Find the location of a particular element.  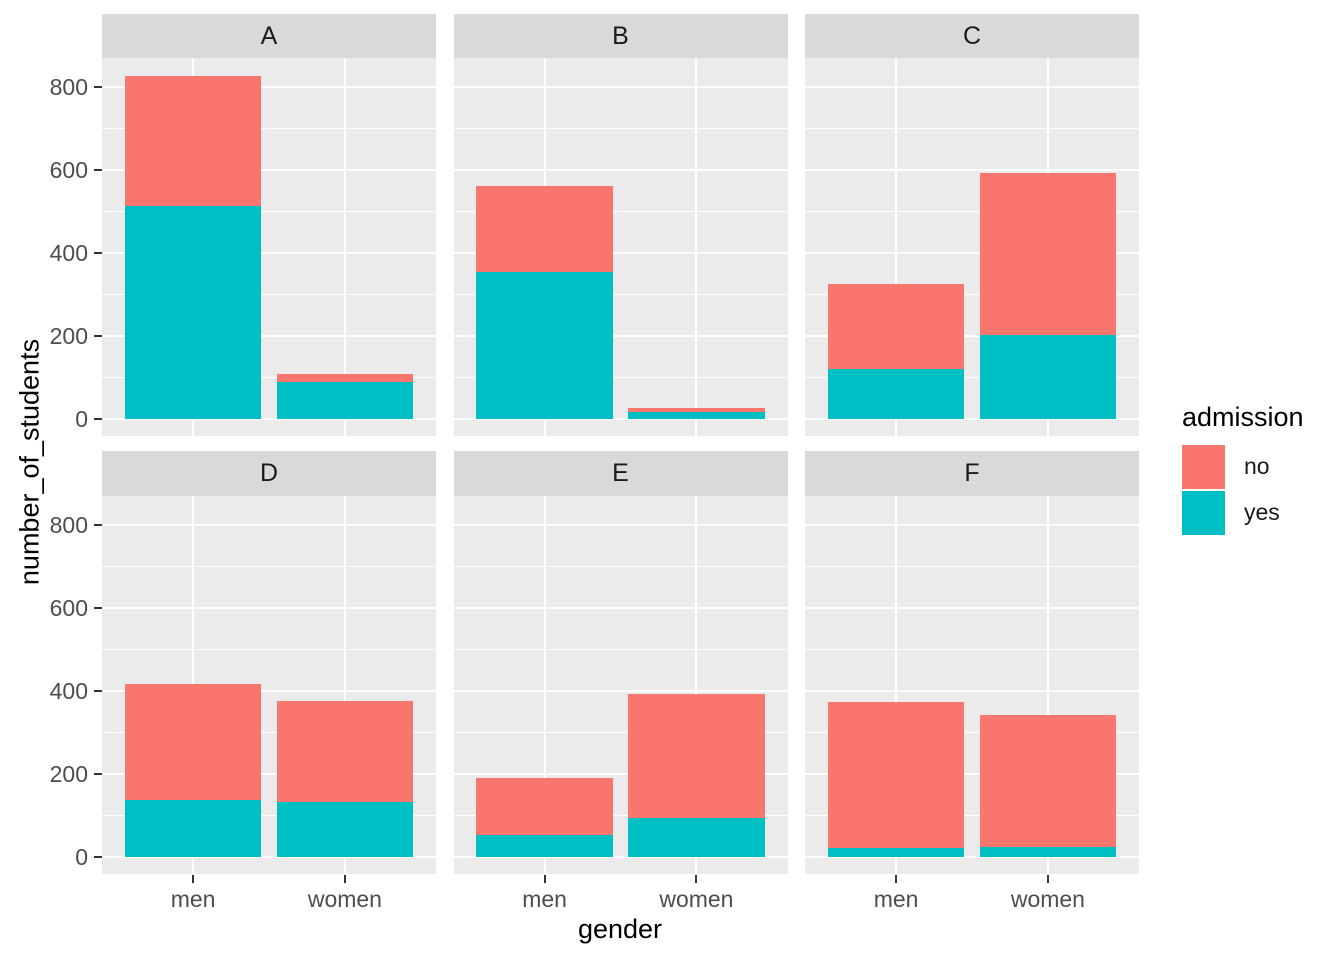

bar-D-women-yes is located at coordinates (345, 829).